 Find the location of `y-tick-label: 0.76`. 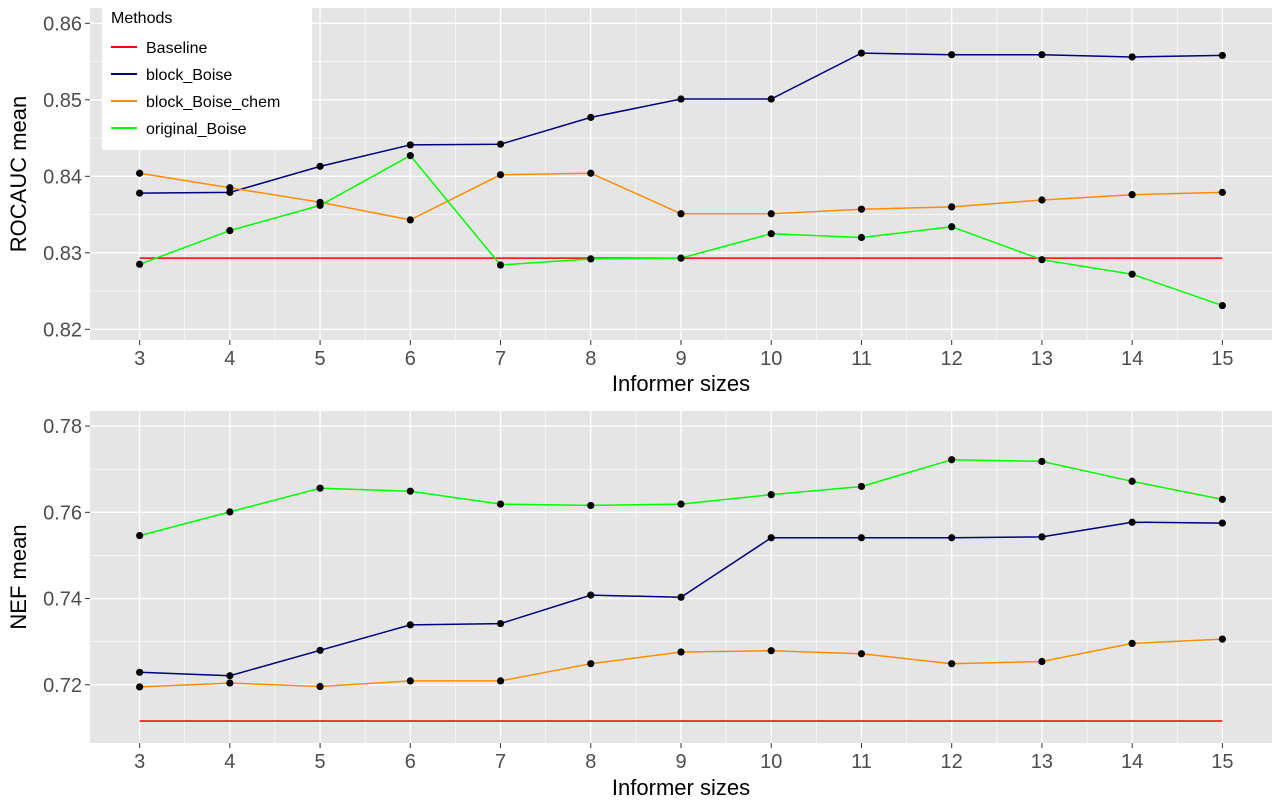

y-tick-label: 0.76 is located at coordinates (62, 513).